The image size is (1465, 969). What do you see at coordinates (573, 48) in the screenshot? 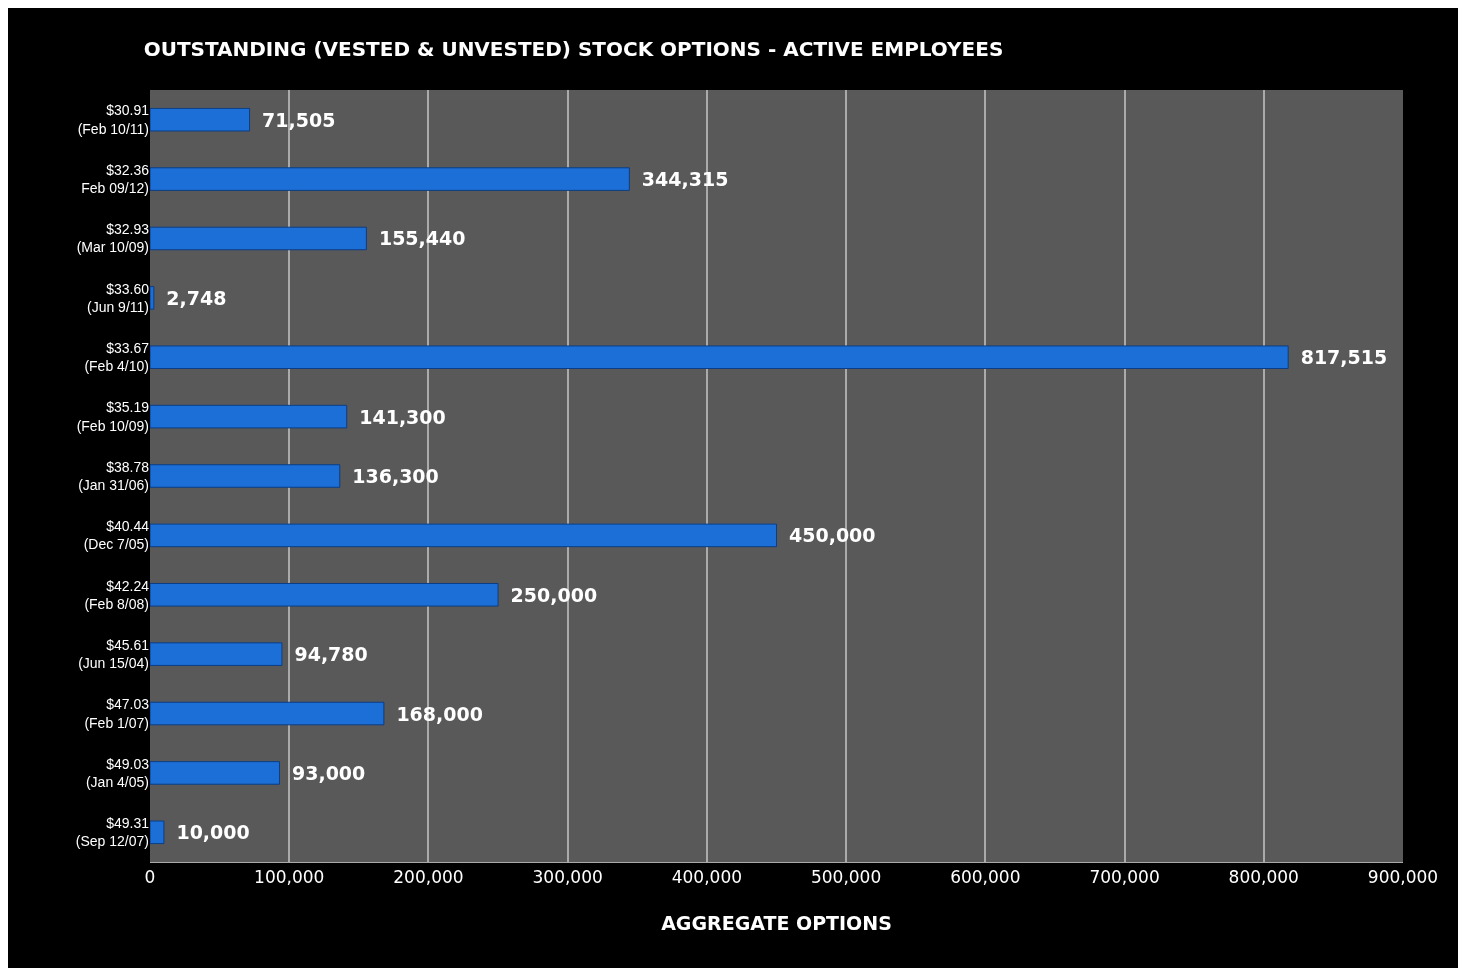
I see `chart-title: OUTSTANDING (VESTED & UNVESTED) STOCK OPTIONS - ACTIVE EMPLOYEES` at bounding box center [573, 48].